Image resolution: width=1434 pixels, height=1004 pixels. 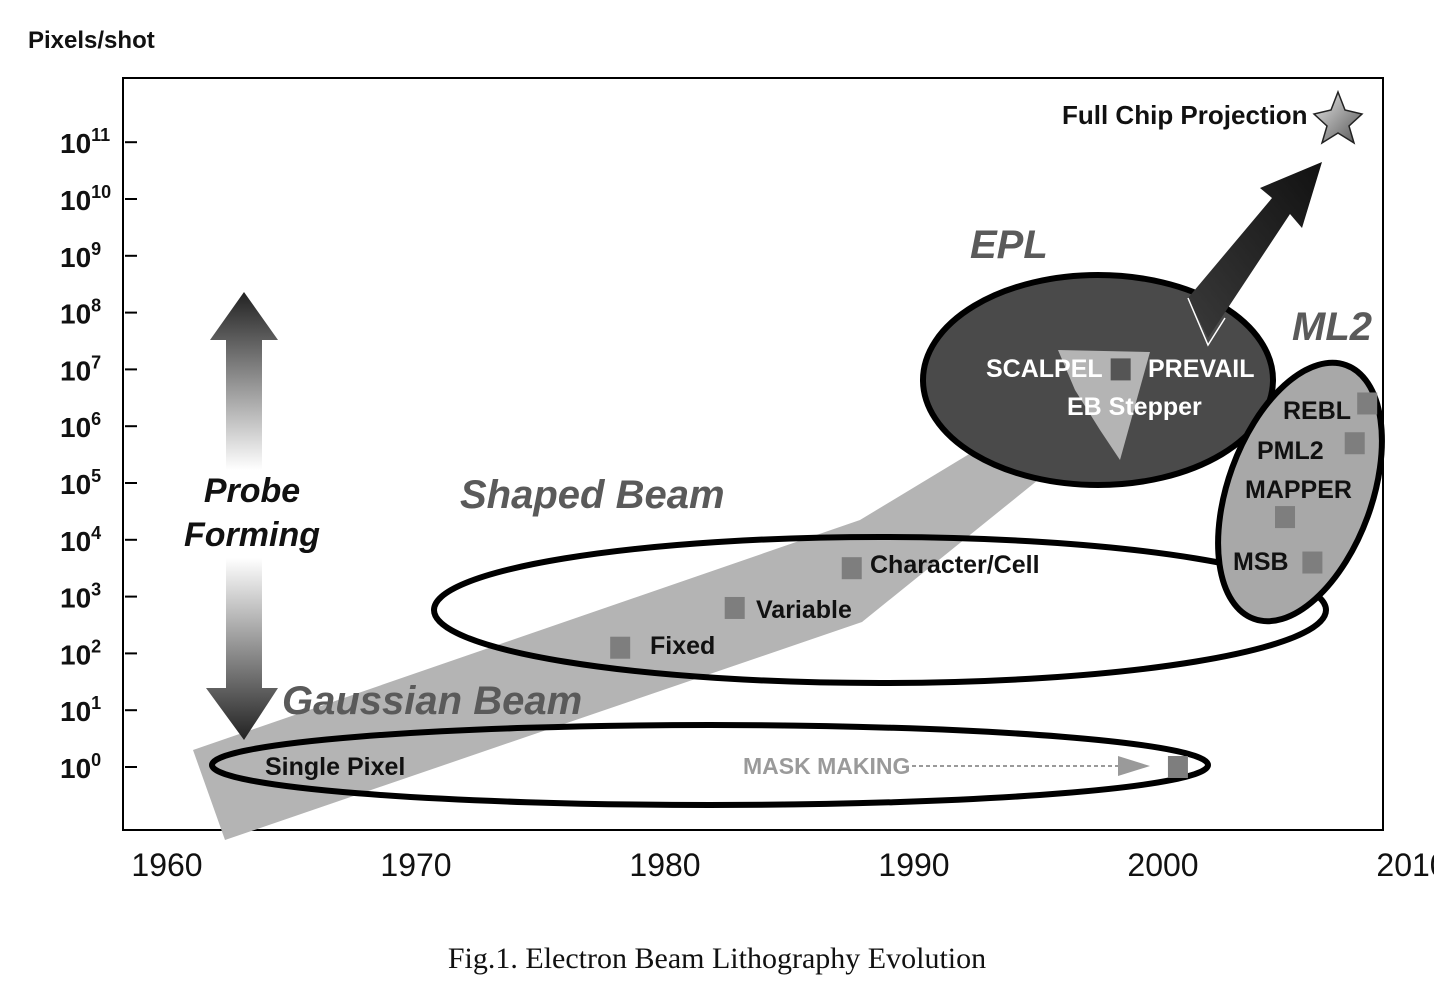 What do you see at coordinates (80, 597) in the screenshot?
I see `y-tick-label: 10³` at bounding box center [80, 597].